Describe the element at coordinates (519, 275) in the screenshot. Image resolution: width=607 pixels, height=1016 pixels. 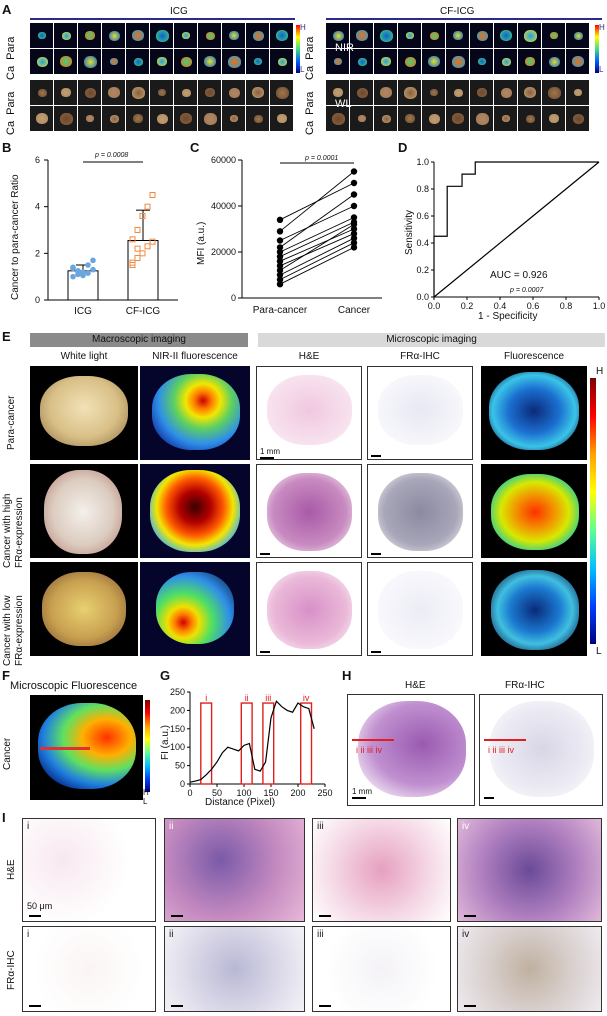
I see `panel-d-auc: AUC = 0.926` at that location.